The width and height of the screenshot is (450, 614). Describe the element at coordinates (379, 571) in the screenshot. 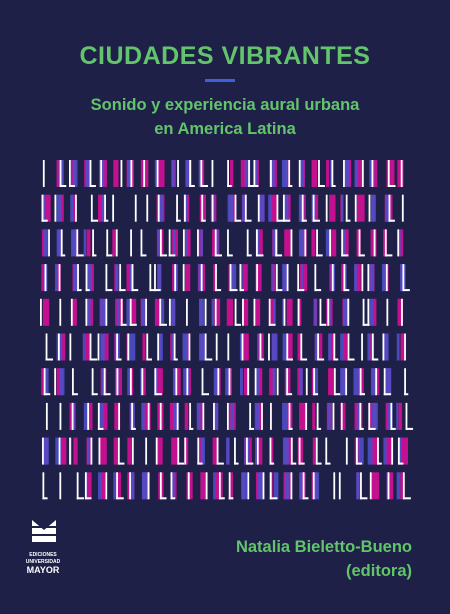

I see `author-role: (editora)` at that location.